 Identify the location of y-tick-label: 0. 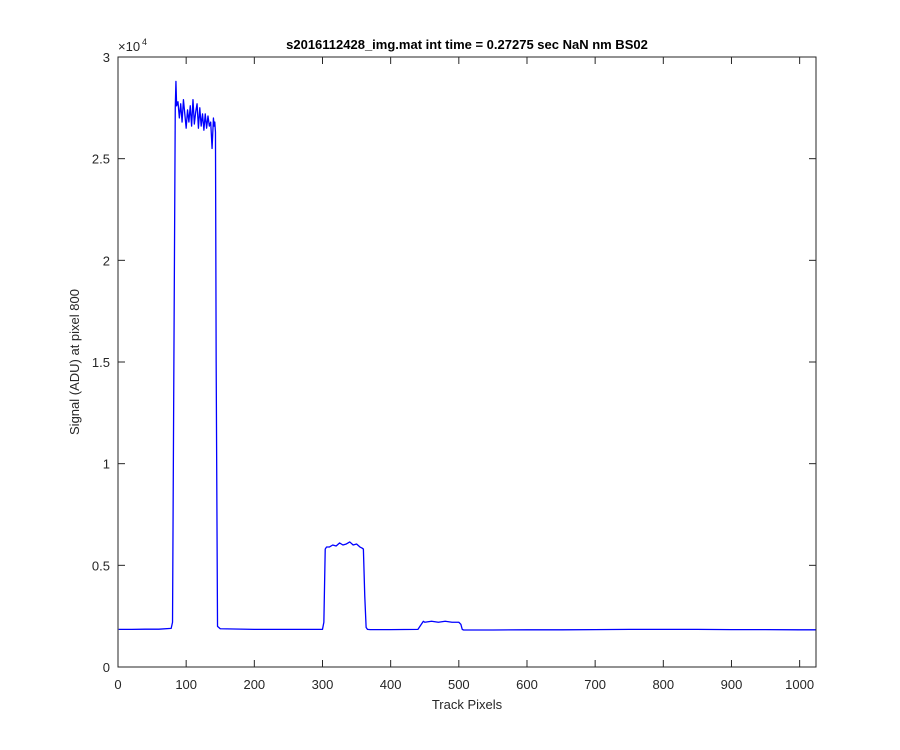
(106, 667).